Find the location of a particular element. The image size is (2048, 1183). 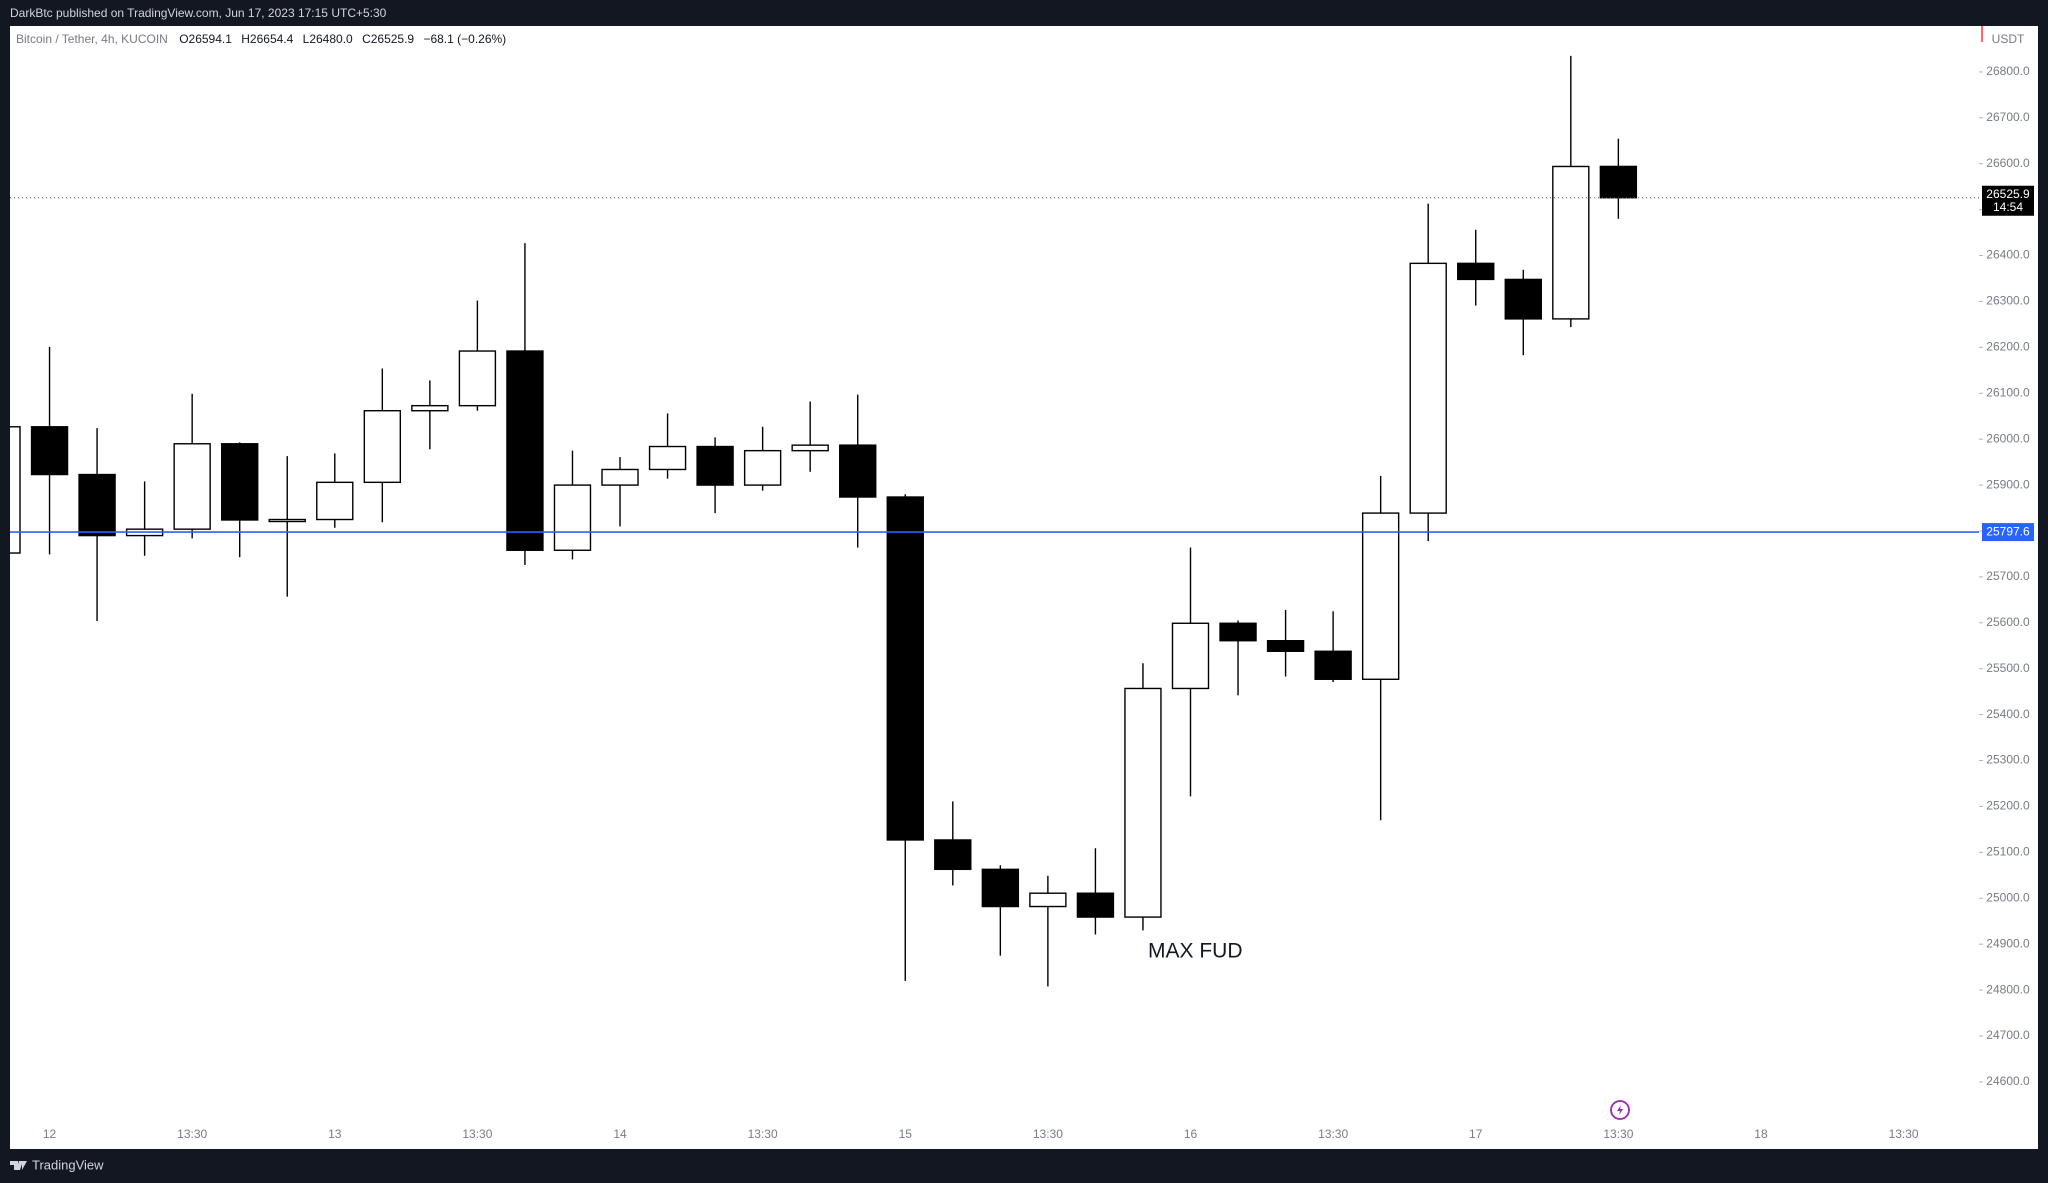

y-tick-label: 25600.0 is located at coordinates (2008, 622).